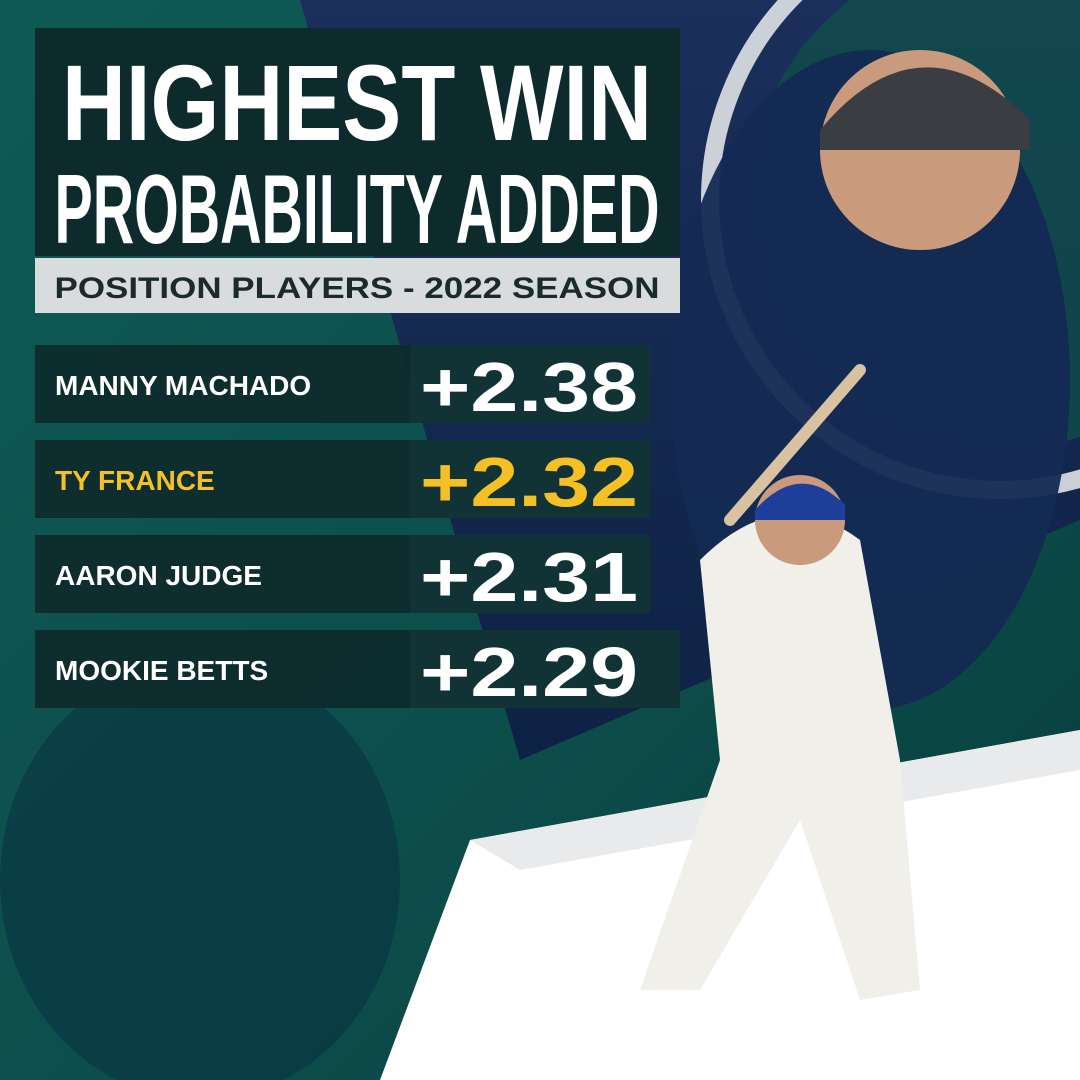 This screenshot has height=1080, width=1080. Describe the element at coordinates (780, 757) in the screenshot. I see `batter` at that location.